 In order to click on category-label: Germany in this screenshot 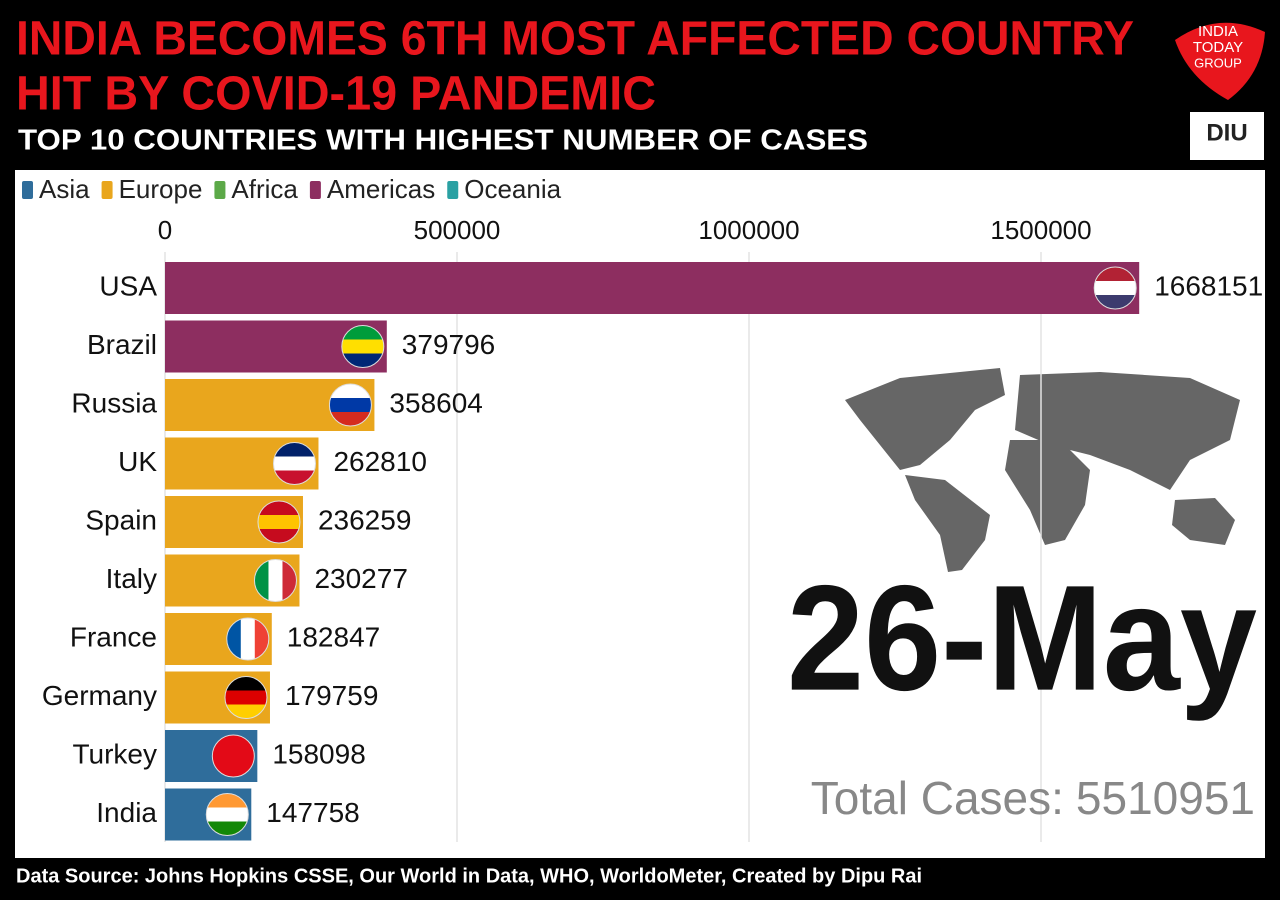, I will do `click(99, 695)`.